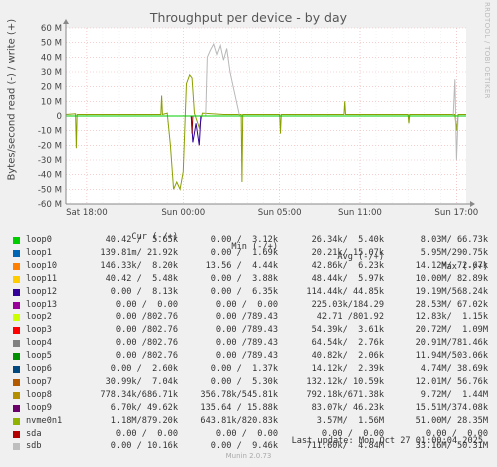 The image size is (497, 467). I want to click on legend-avg: 792.18k/671.38k, so click(345, 394).